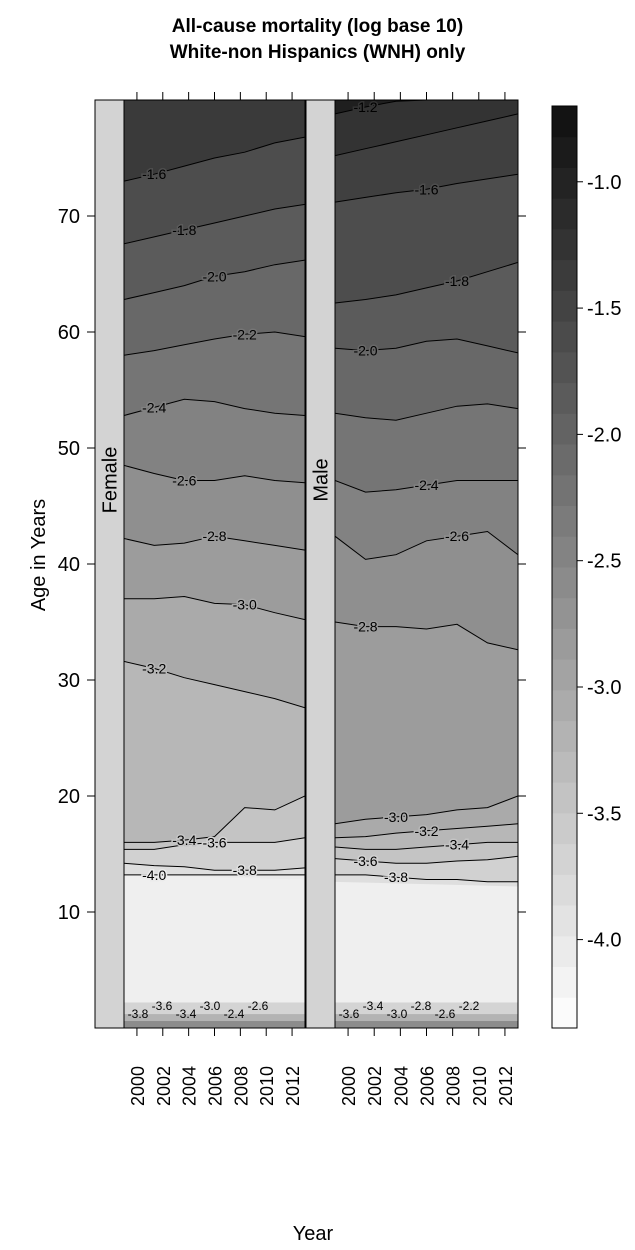 The height and width of the screenshot is (1250, 635). What do you see at coordinates (604, 562) in the screenshot?
I see `color-key-tick-label: -2.5` at bounding box center [604, 562].